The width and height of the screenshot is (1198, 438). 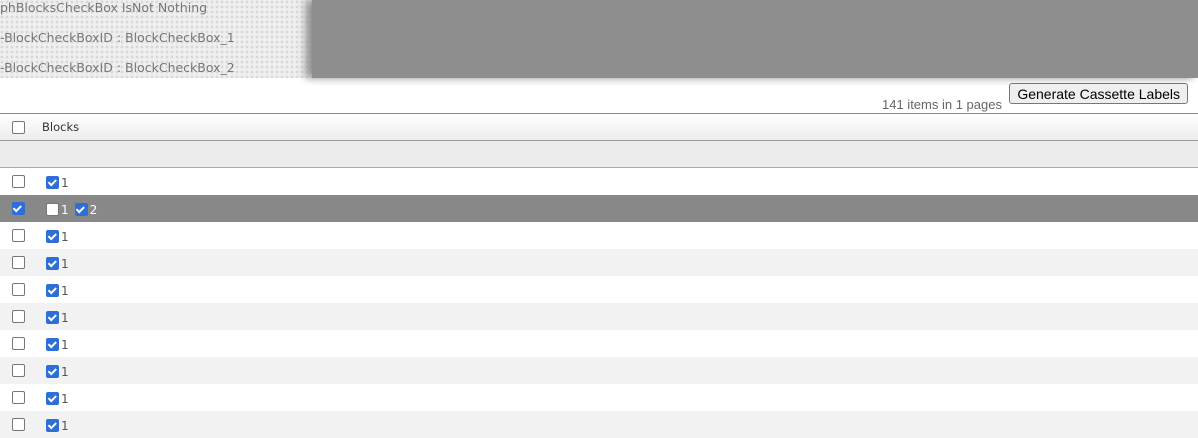 What do you see at coordinates (599, 127) in the screenshot?
I see `grid-header: Blocks` at bounding box center [599, 127].